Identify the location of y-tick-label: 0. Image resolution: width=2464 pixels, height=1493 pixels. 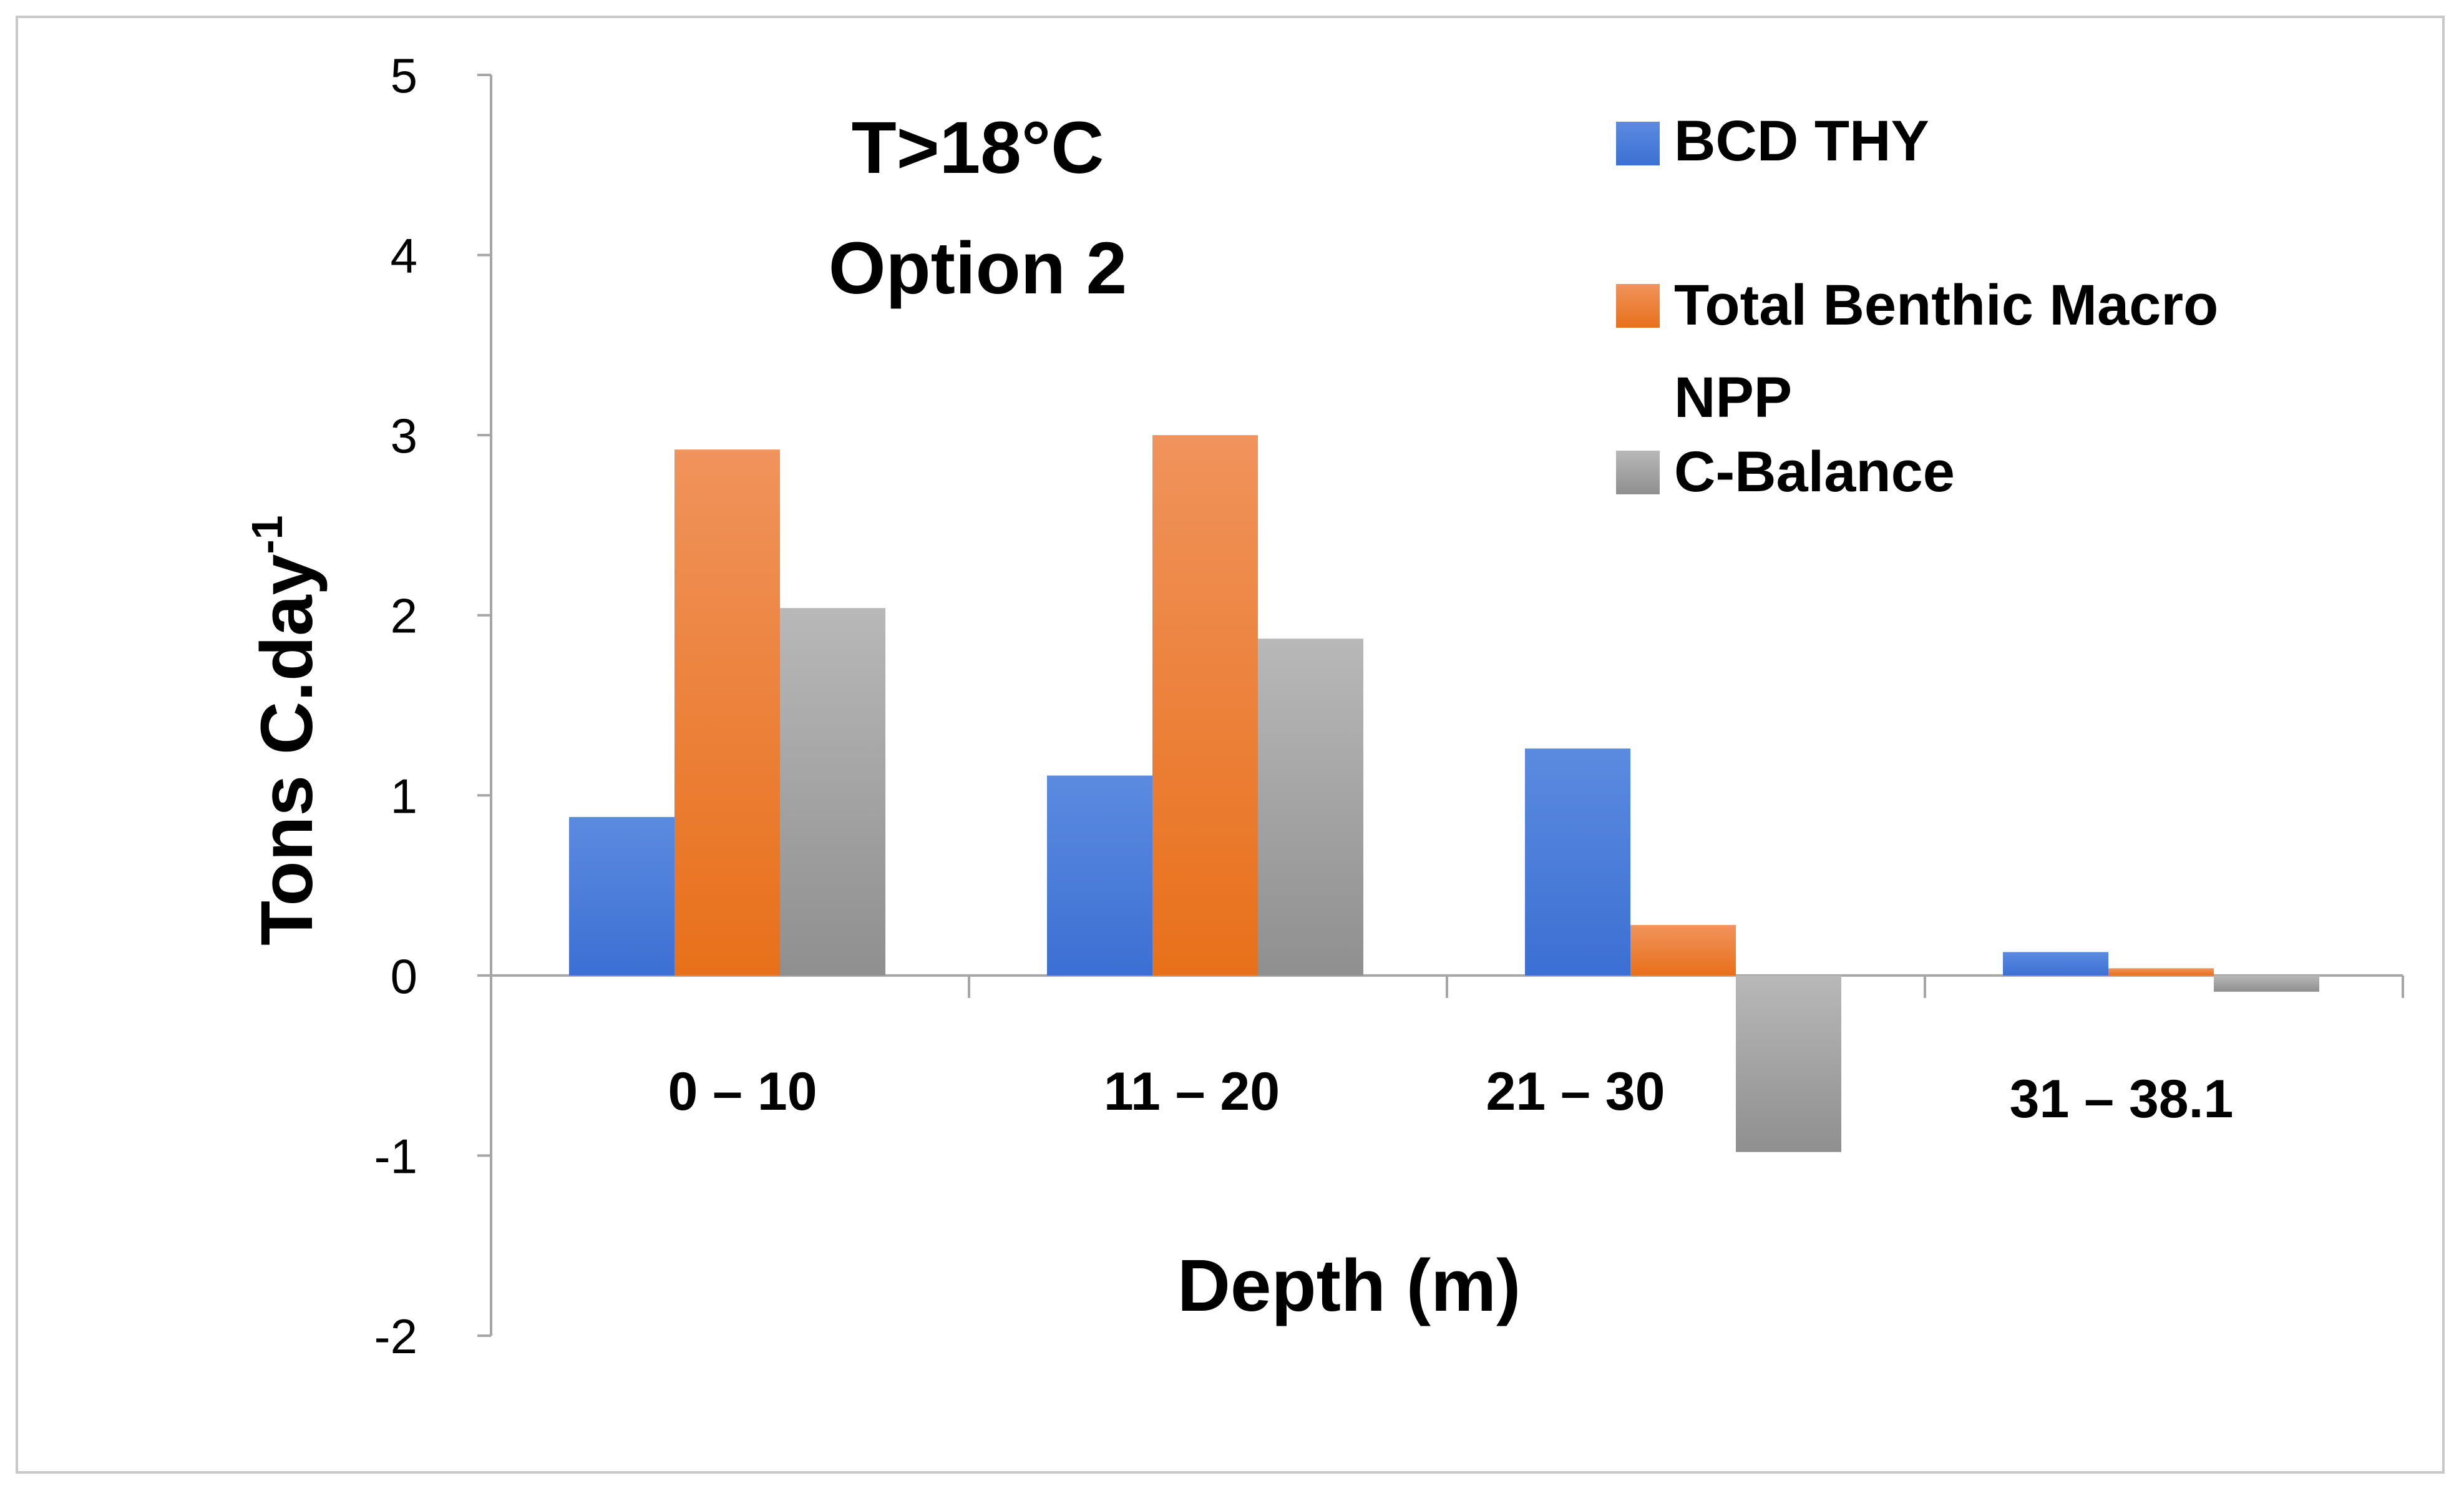
(404, 976).